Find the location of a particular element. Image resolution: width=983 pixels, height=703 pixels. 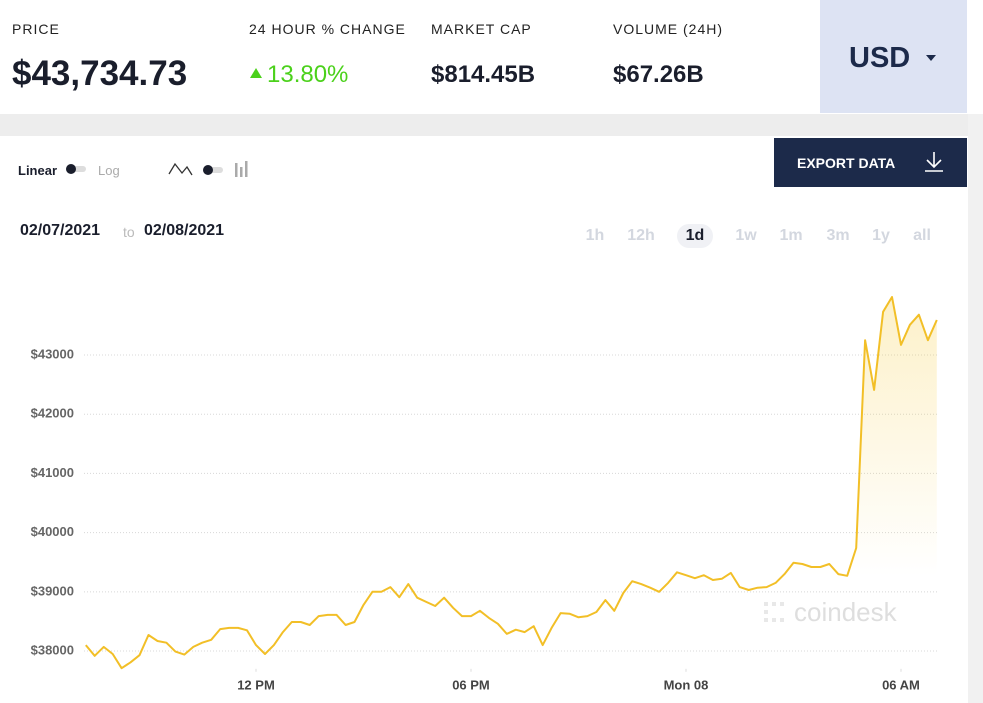

range-button: 1d is located at coordinates (695, 236).